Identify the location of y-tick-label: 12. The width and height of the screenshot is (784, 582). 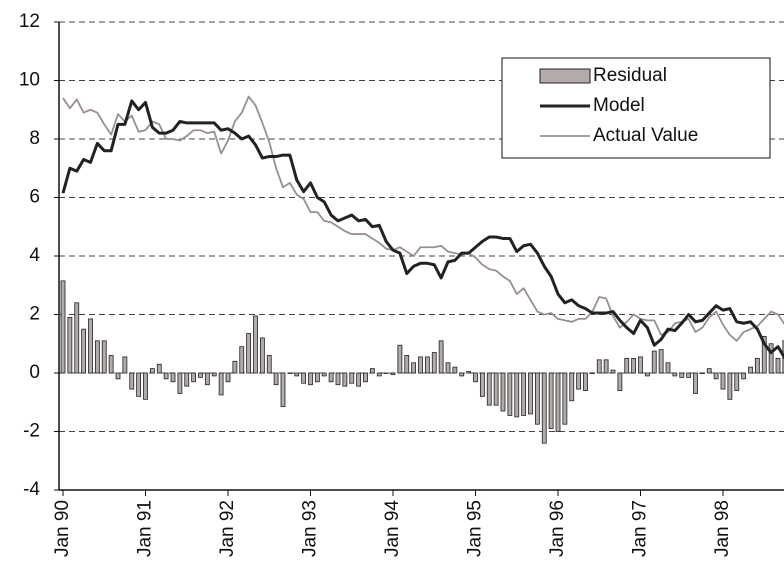
(29, 21).